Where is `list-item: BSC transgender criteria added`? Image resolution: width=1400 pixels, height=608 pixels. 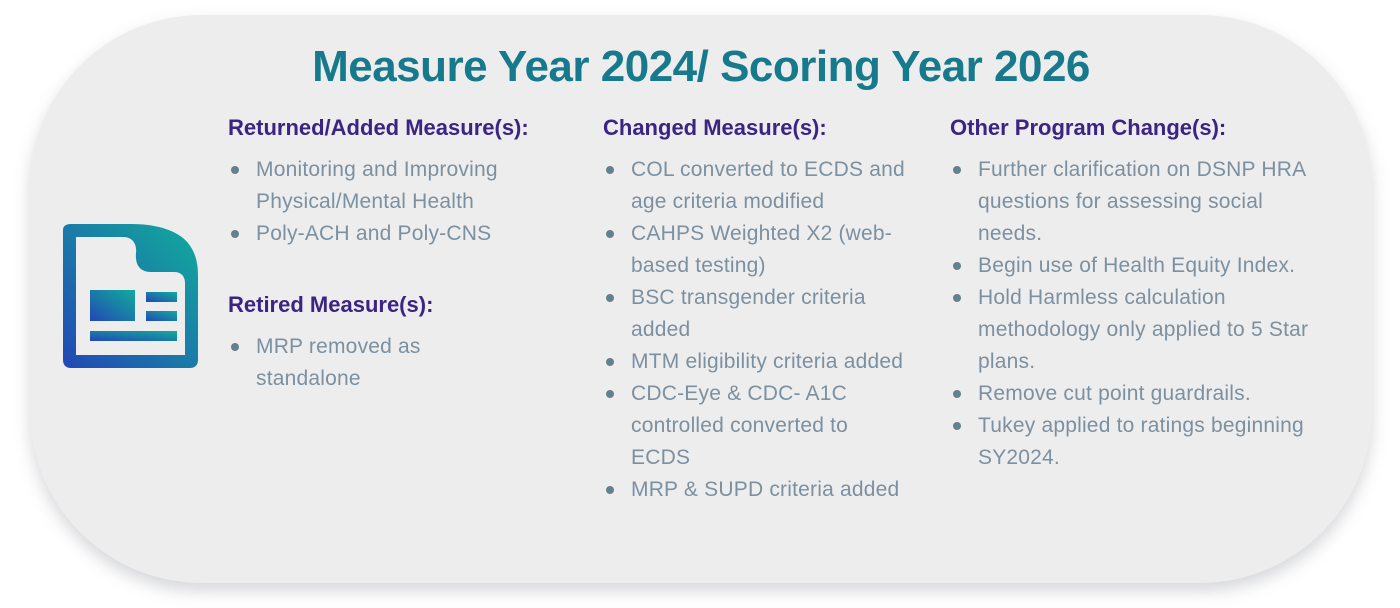
list-item: BSC transgender criteria added is located at coordinates (757, 314).